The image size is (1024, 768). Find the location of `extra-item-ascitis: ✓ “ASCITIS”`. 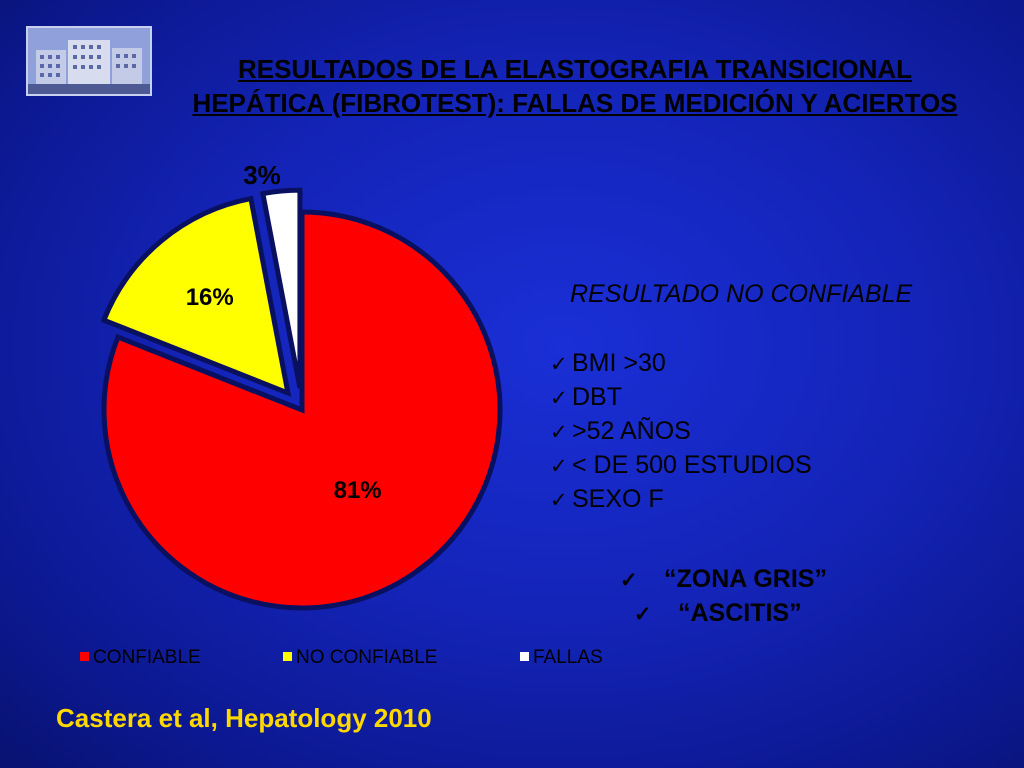

extra-item-ascitis: ✓ “ASCITIS” is located at coordinates (730, 613).